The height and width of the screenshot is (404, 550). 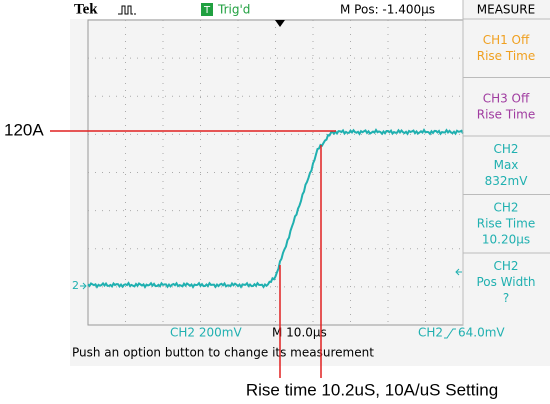 I want to click on menu-item-text: 10.20µs, so click(x=506, y=239).